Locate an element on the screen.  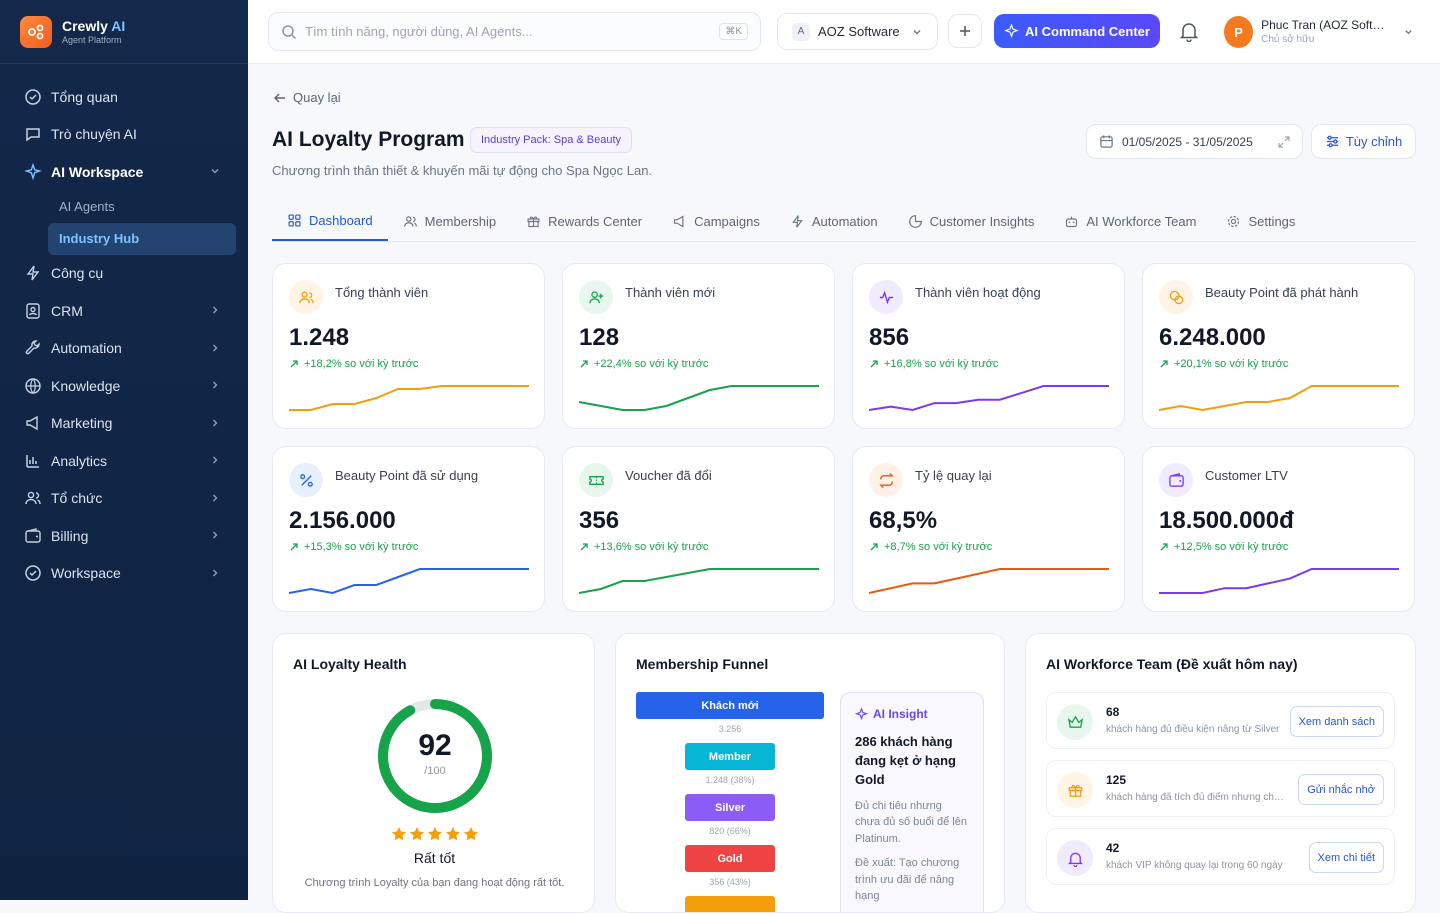
tab-dashboard: Dashboard is located at coordinates (330, 221).